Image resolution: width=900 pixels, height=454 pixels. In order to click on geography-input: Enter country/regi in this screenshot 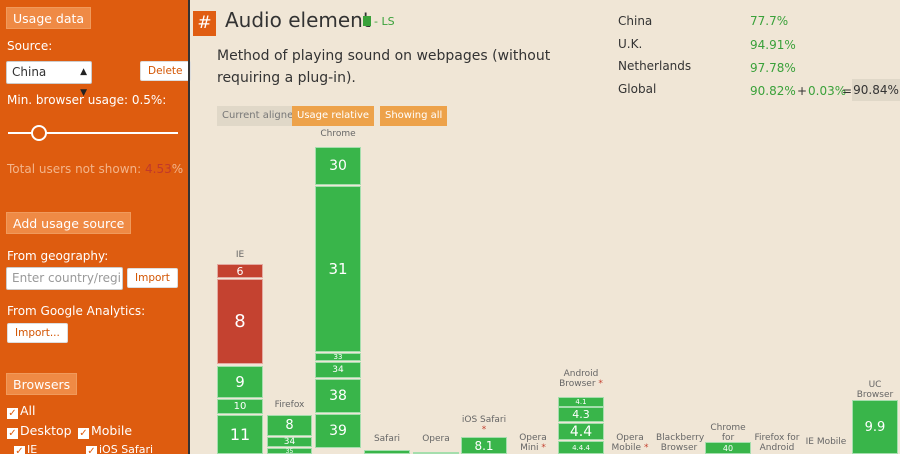, I will do `click(64, 278)`.